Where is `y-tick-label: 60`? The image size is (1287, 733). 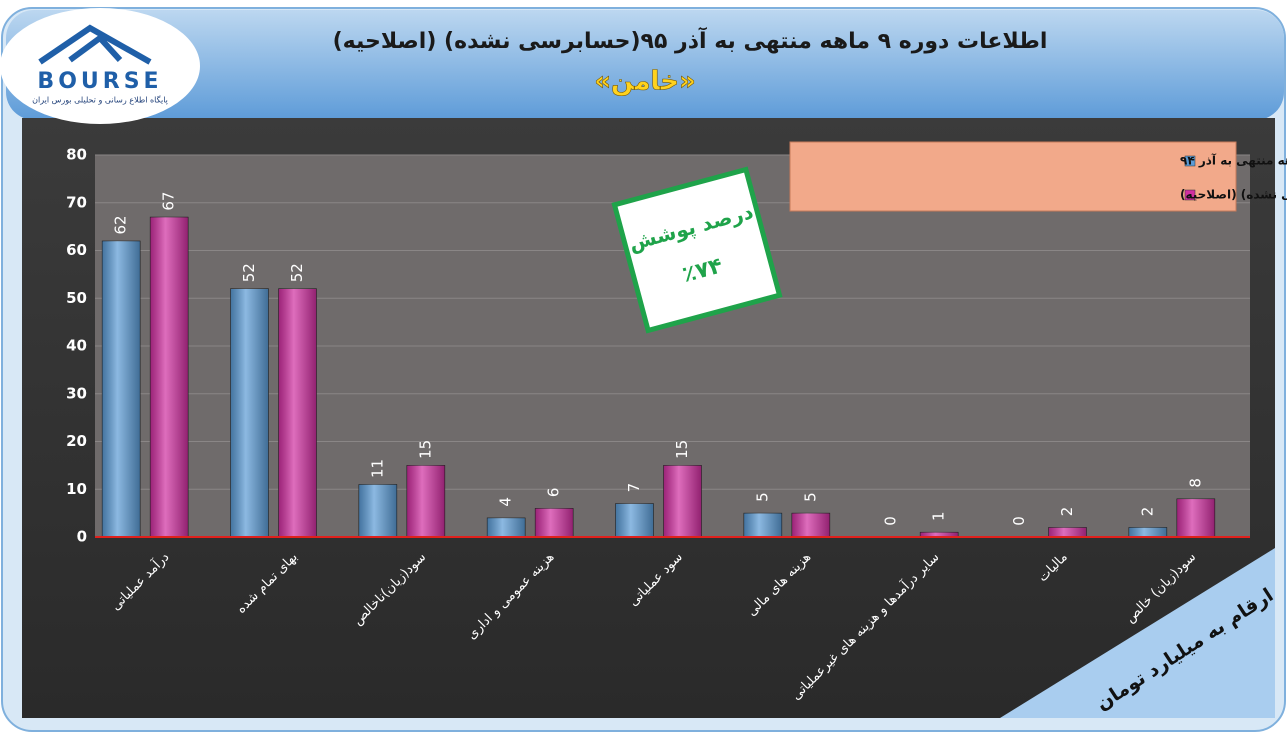 y-tick-label: 60 is located at coordinates (76, 250).